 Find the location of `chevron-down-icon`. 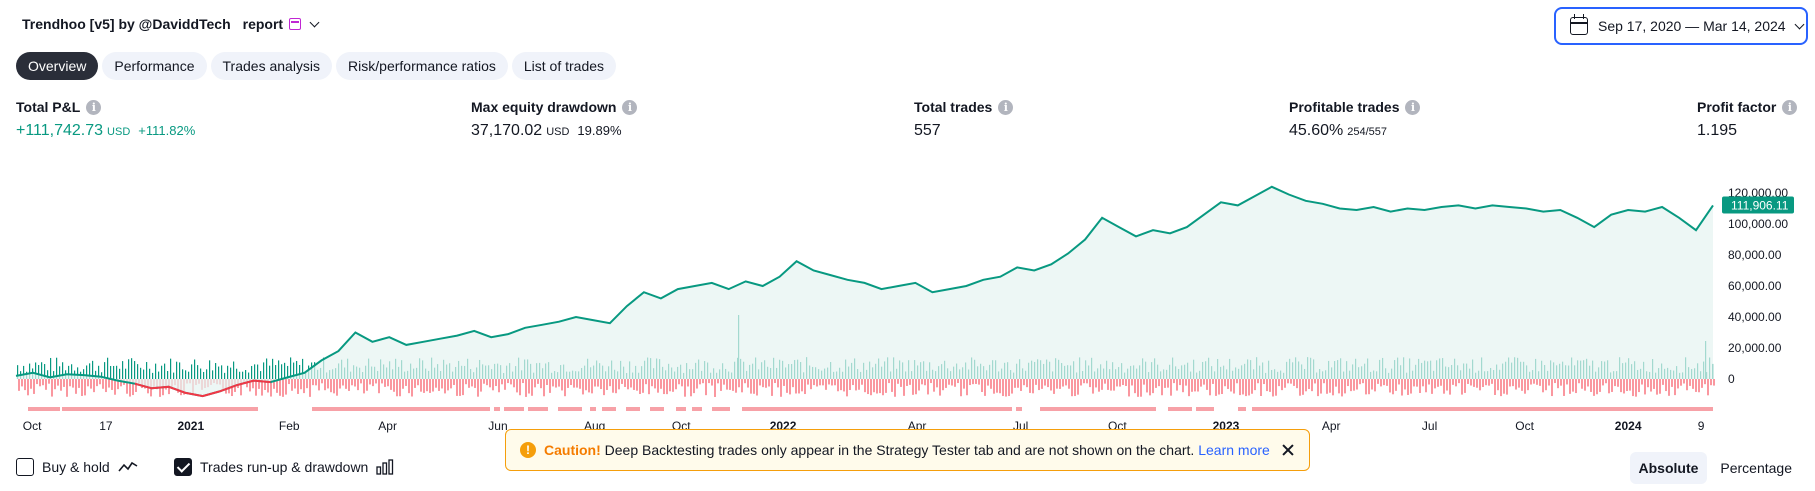

chevron-down-icon is located at coordinates (314, 22).